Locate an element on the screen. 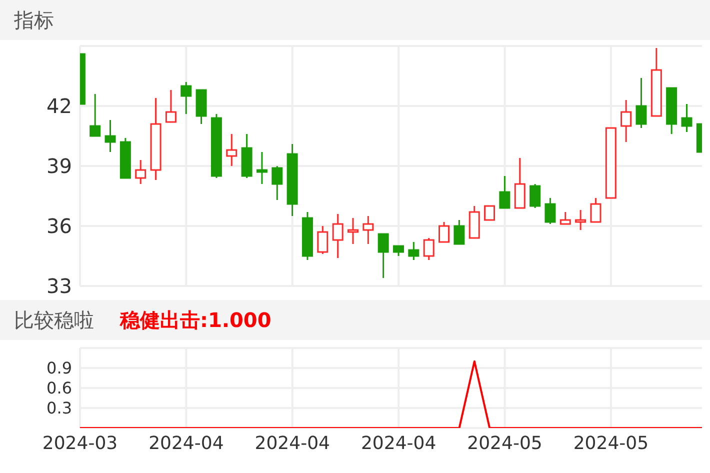 Image resolution: width=710 pixels, height=473 pixels. chart-title: 比较稳啦 is located at coordinates (54, 320).